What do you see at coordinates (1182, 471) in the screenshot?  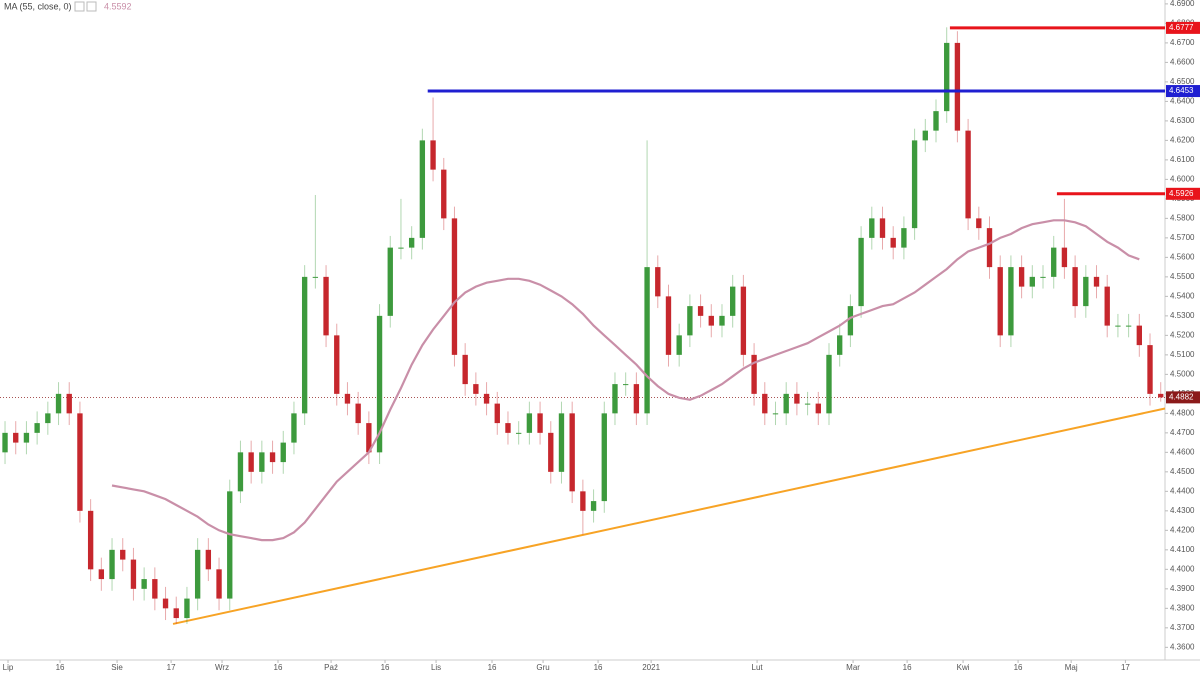 I see `y-tick-label: 4.4500` at bounding box center [1182, 471].